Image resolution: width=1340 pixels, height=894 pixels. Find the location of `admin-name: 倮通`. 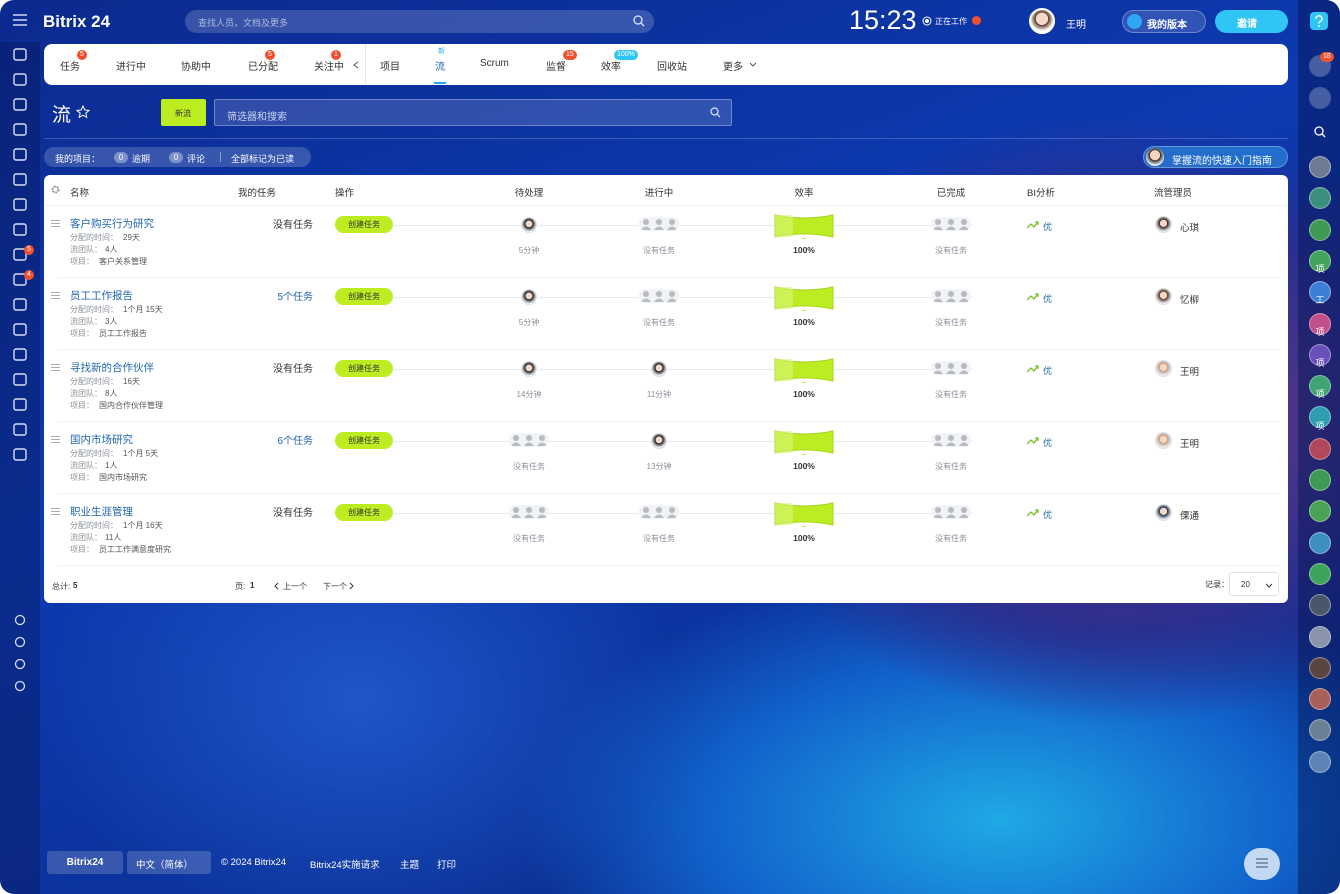

admin-name: 倮通 is located at coordinates (1190, 516).